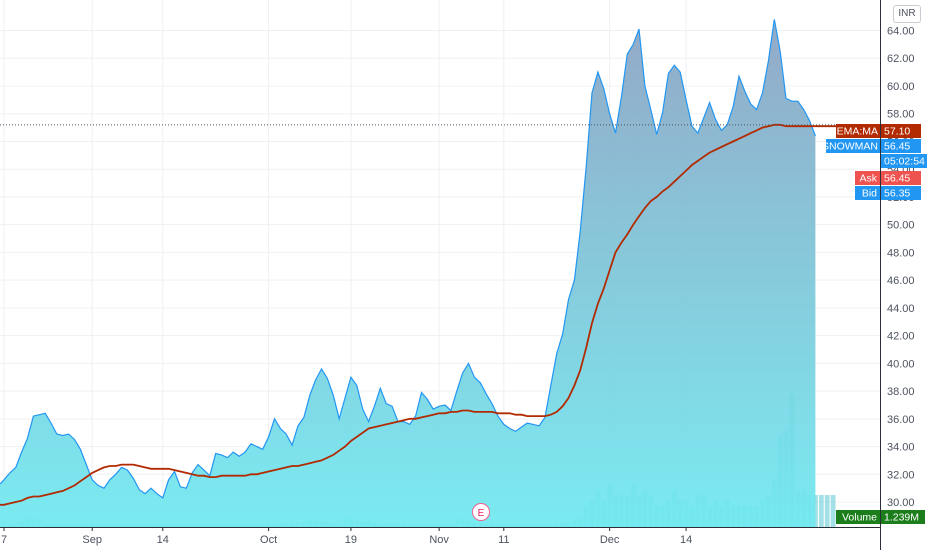 This screenshot has width=932, height=550. I want to click on y-tick-label: 60.00, so click(901, 87).